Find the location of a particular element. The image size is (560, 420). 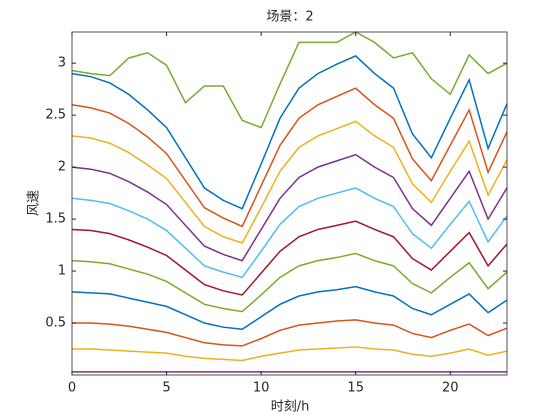

y-tick-label: 2 is located at coordinates (62, 167).